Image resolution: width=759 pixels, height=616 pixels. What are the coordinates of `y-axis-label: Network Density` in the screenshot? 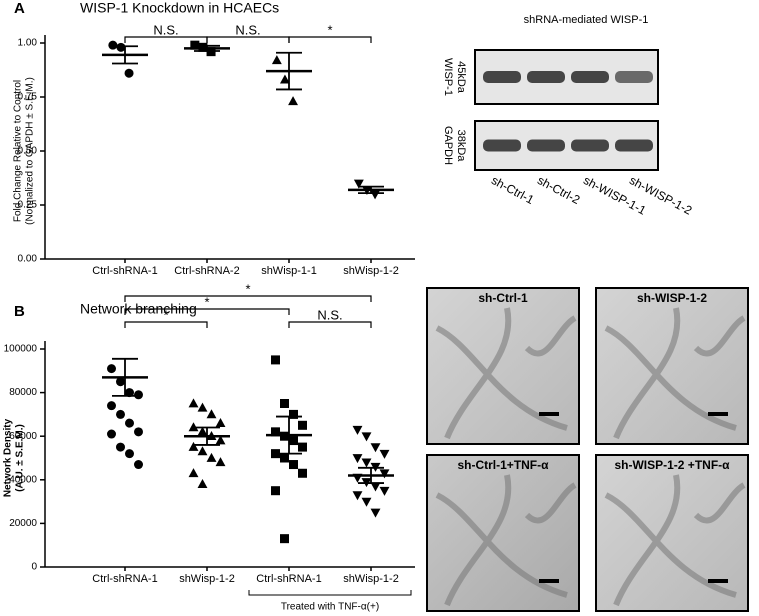 It's located at (8, 457).